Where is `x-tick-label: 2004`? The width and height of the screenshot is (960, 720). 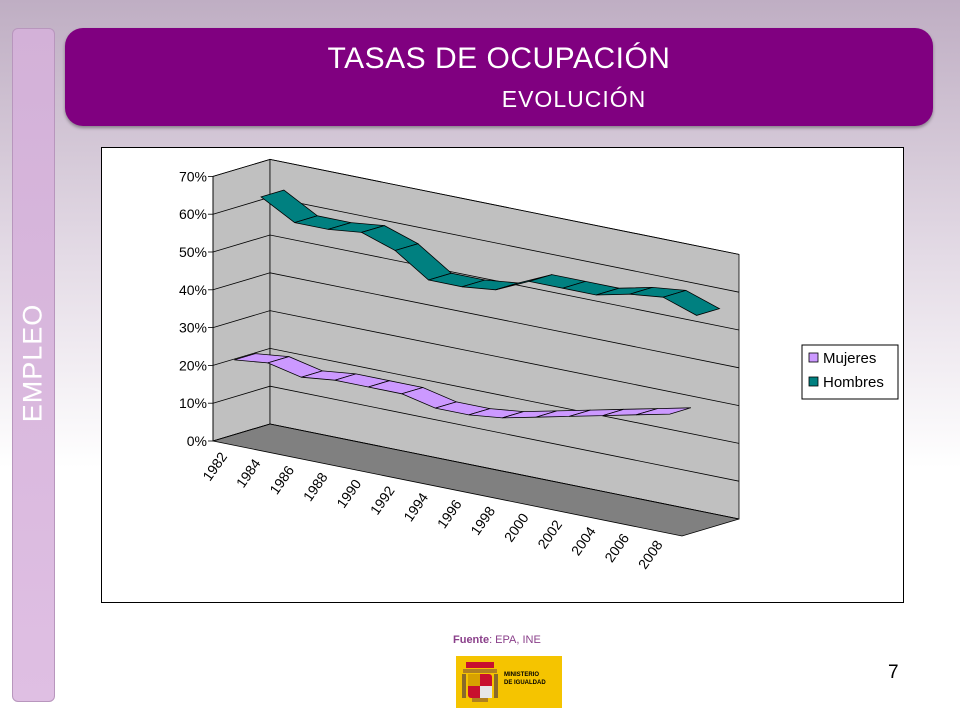
x-tick-label: 2004 is located at coordinates (583, 540).